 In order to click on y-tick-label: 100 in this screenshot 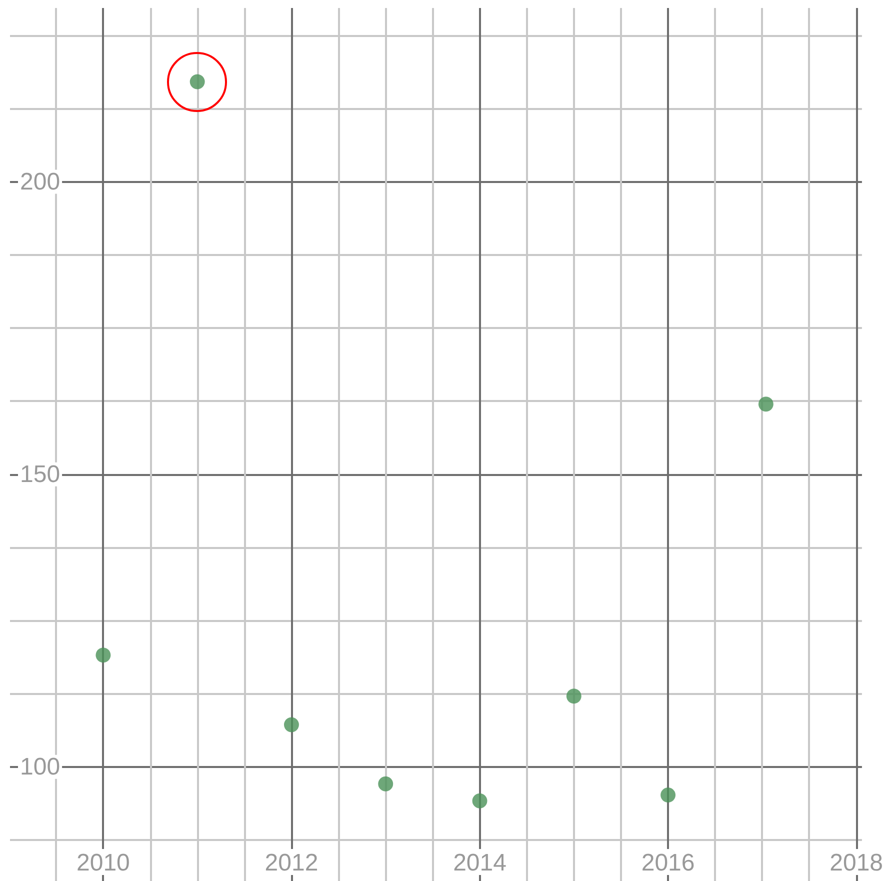, I will do `click(40, 766)`.